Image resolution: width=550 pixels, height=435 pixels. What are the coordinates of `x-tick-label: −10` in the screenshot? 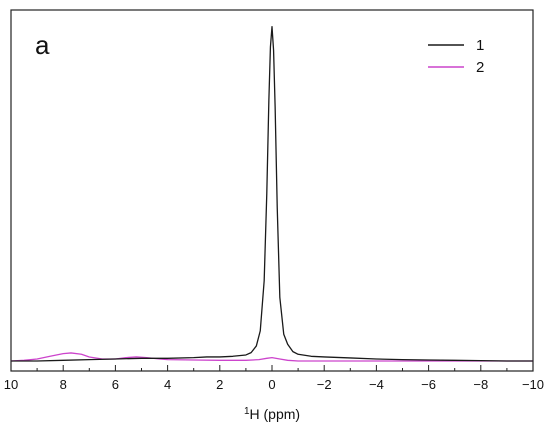 It's located at (533, 384).